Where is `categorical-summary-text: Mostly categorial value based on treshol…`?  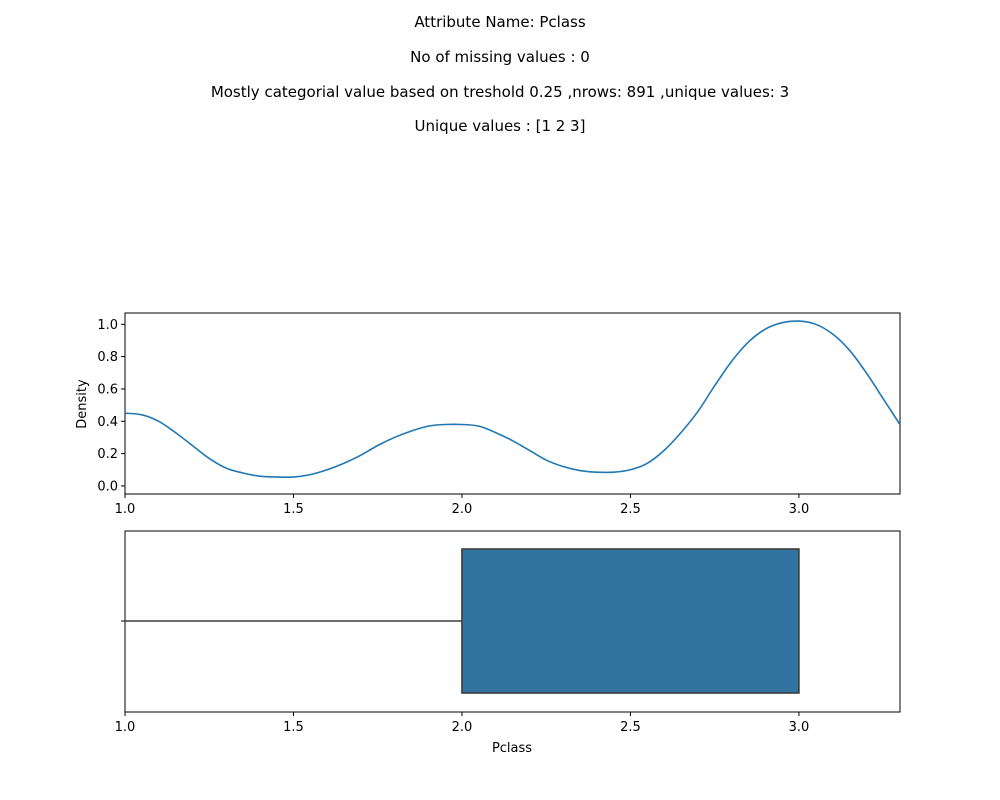 categorical-summary-text: Mostly categorial value based on treshol… is located at coordinates (500, 92).